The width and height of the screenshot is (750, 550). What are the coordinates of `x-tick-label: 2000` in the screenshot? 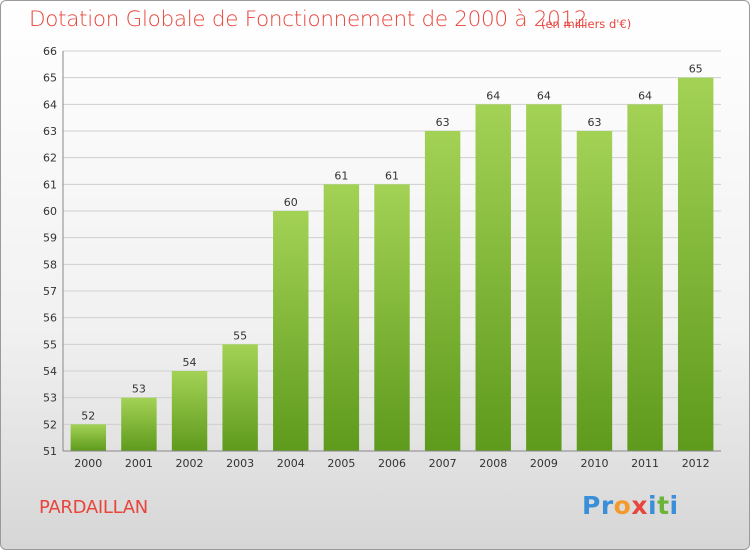 It's located at (88, 463).